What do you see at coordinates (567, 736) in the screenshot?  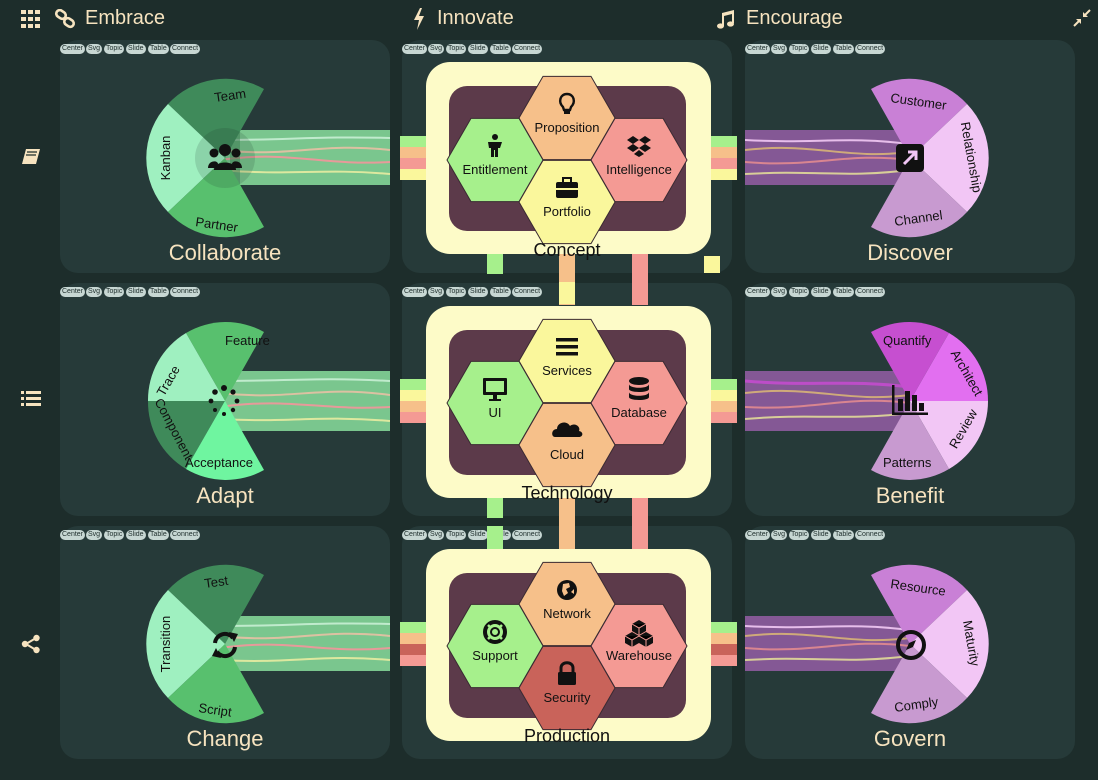 I see `center-title-production: Production` at bounding box center [567, 736].